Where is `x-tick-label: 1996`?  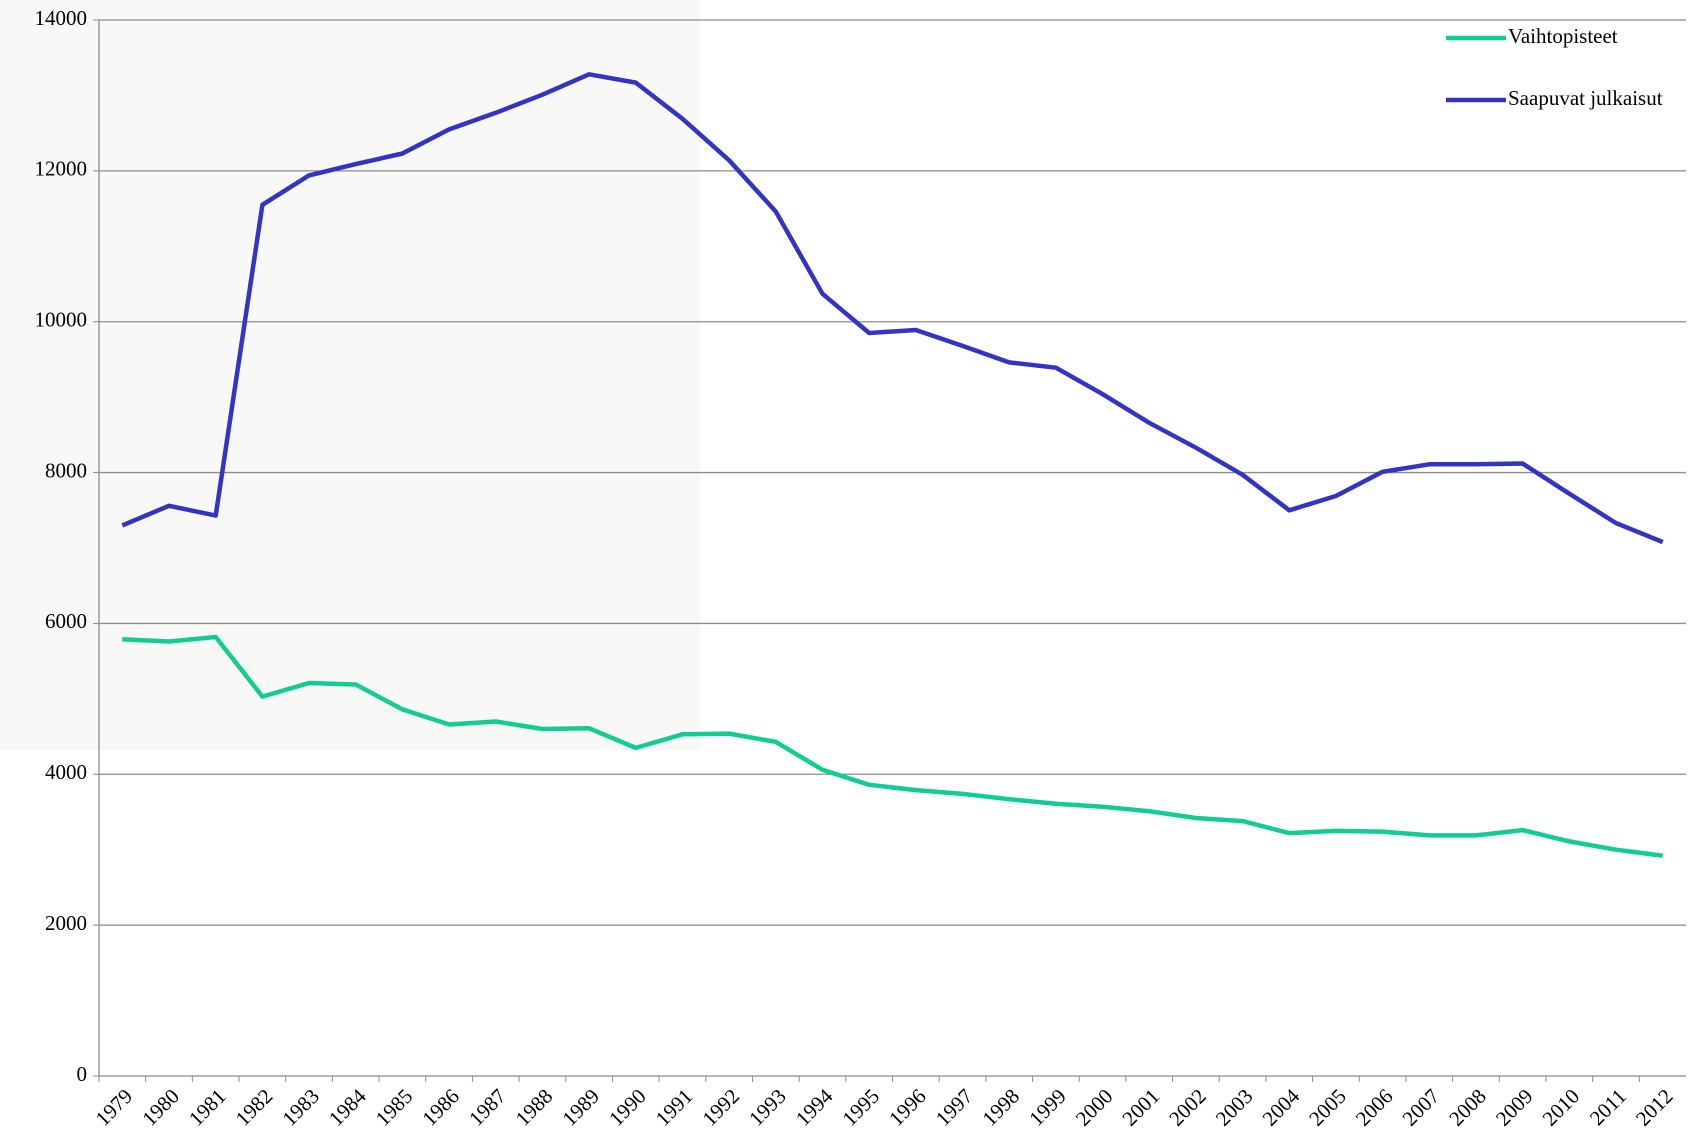 x-tick-label: 1996 is located at coordinates (907, 1107).